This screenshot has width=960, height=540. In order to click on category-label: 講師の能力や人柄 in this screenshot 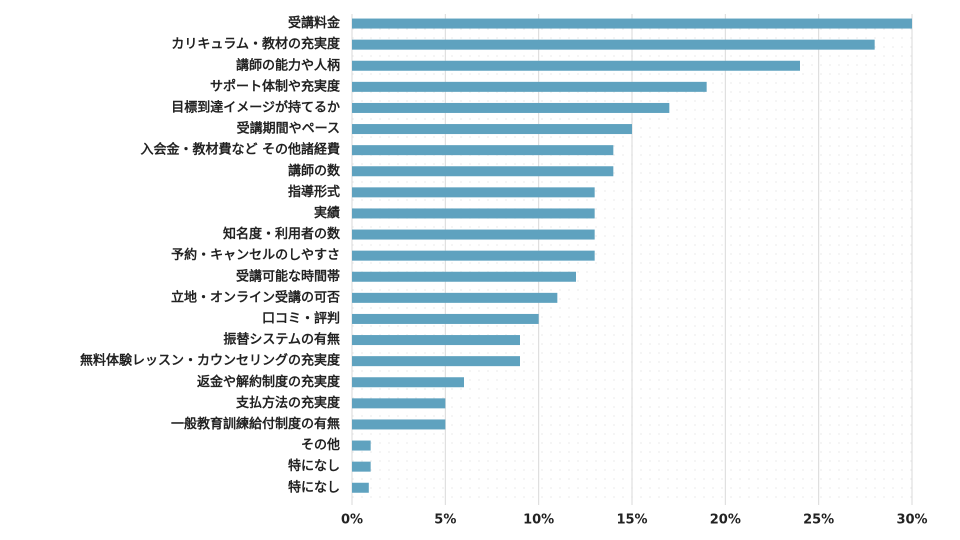, I will do `click(288, 65)`.